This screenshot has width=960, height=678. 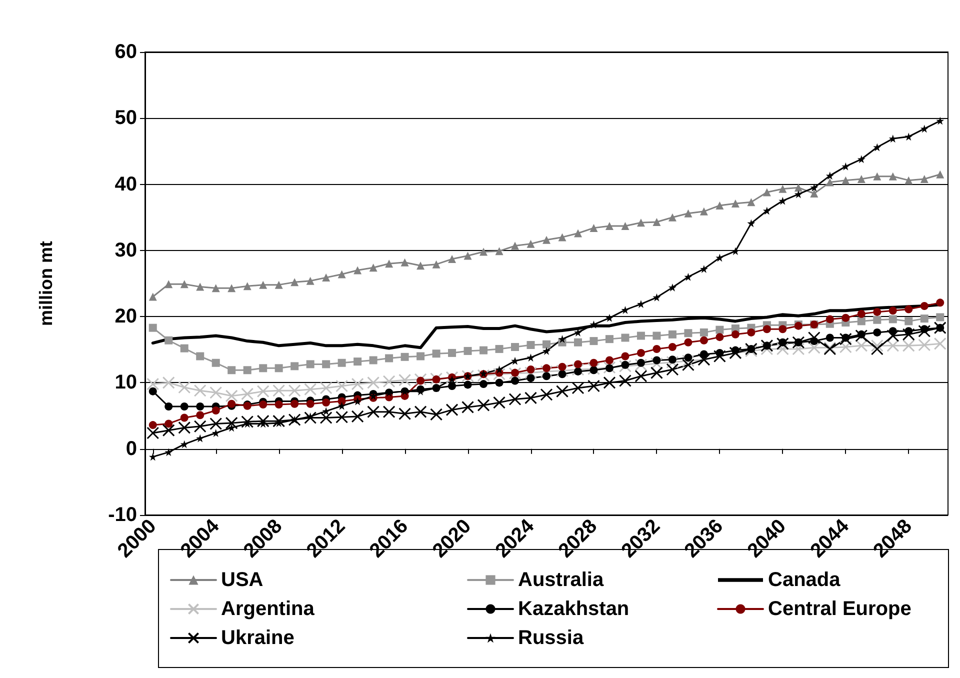 I want to click on legend-label: Russia, so click(x=551, y=638).